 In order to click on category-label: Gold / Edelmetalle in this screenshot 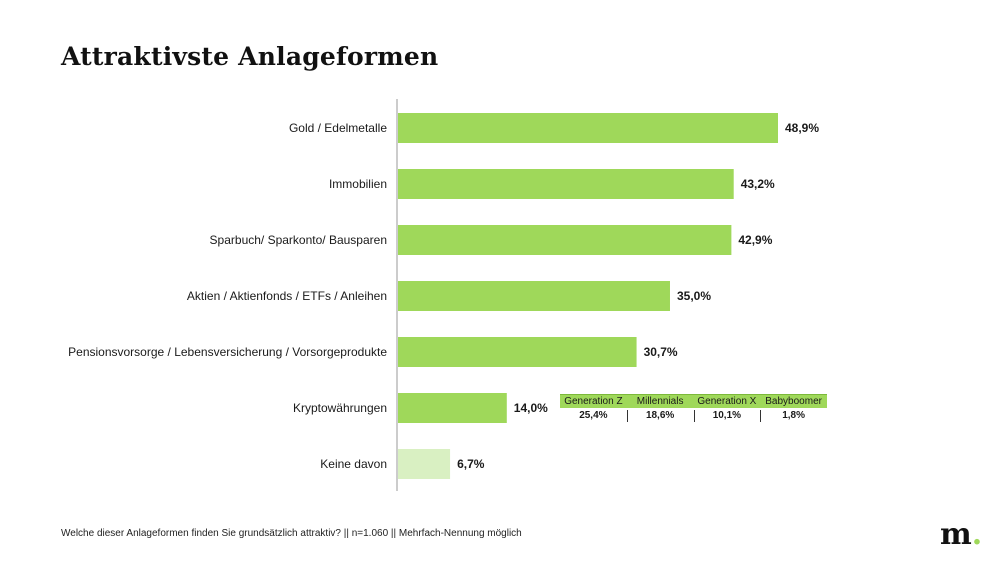, I will do `click(338, 128)`.